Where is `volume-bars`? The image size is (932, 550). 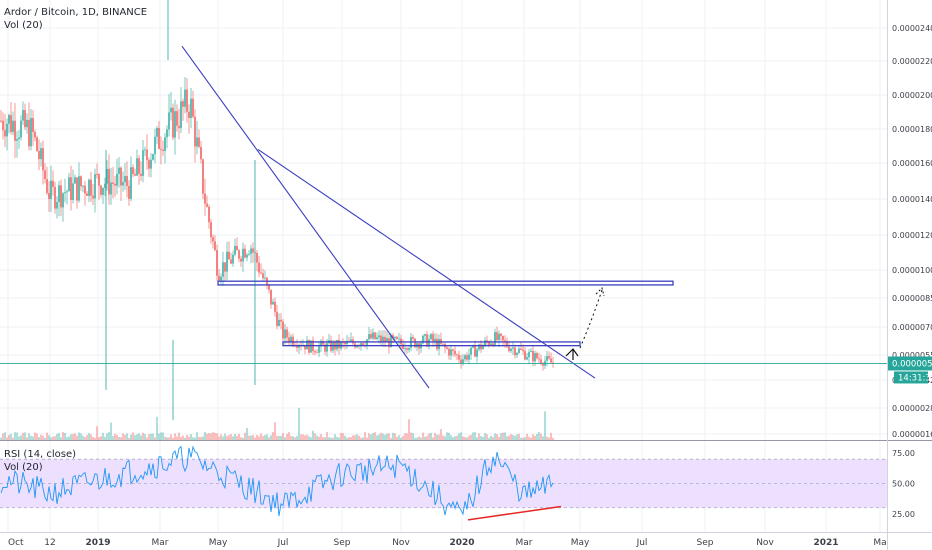 volume-bars is located at coordinates (277, 423).